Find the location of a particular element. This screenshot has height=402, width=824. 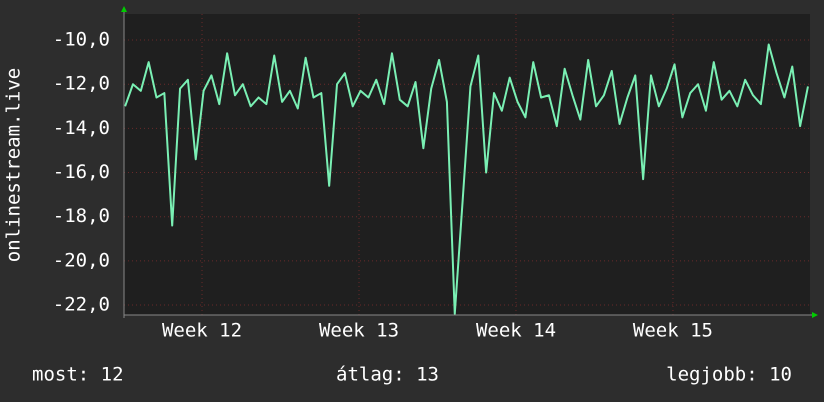

summary-average: átlag: 13 is located at coordinates (387, 375).